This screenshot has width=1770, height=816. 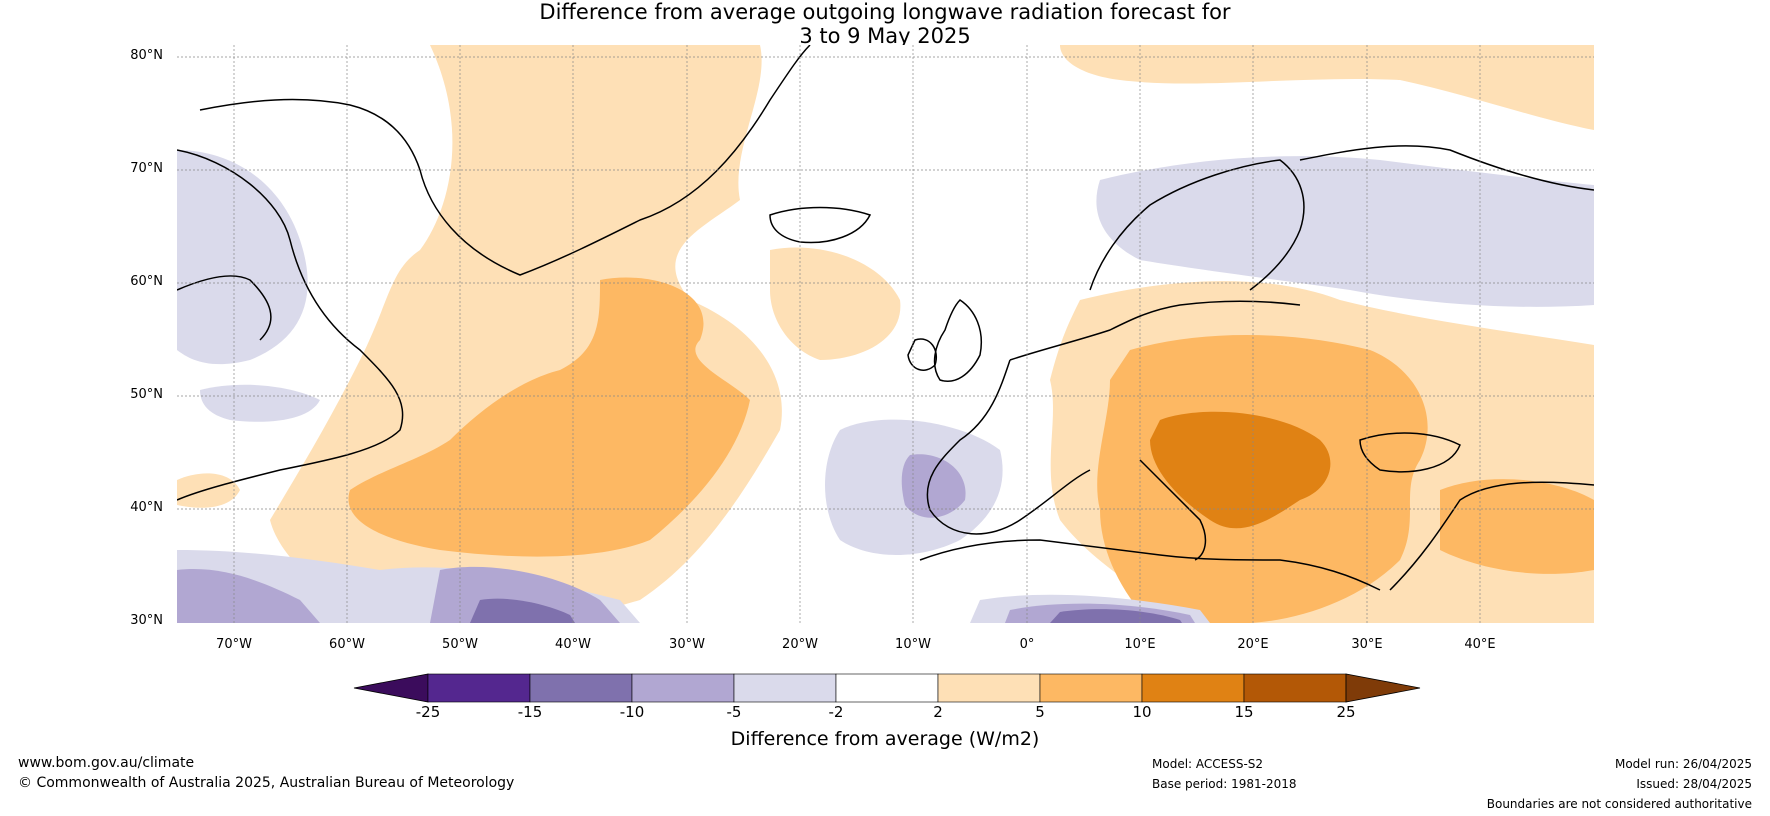 What do you see at coordinates (1040, 712) in the screenshot?
I see `colorbar-tick: 5` at bounding box center [1040, 712].